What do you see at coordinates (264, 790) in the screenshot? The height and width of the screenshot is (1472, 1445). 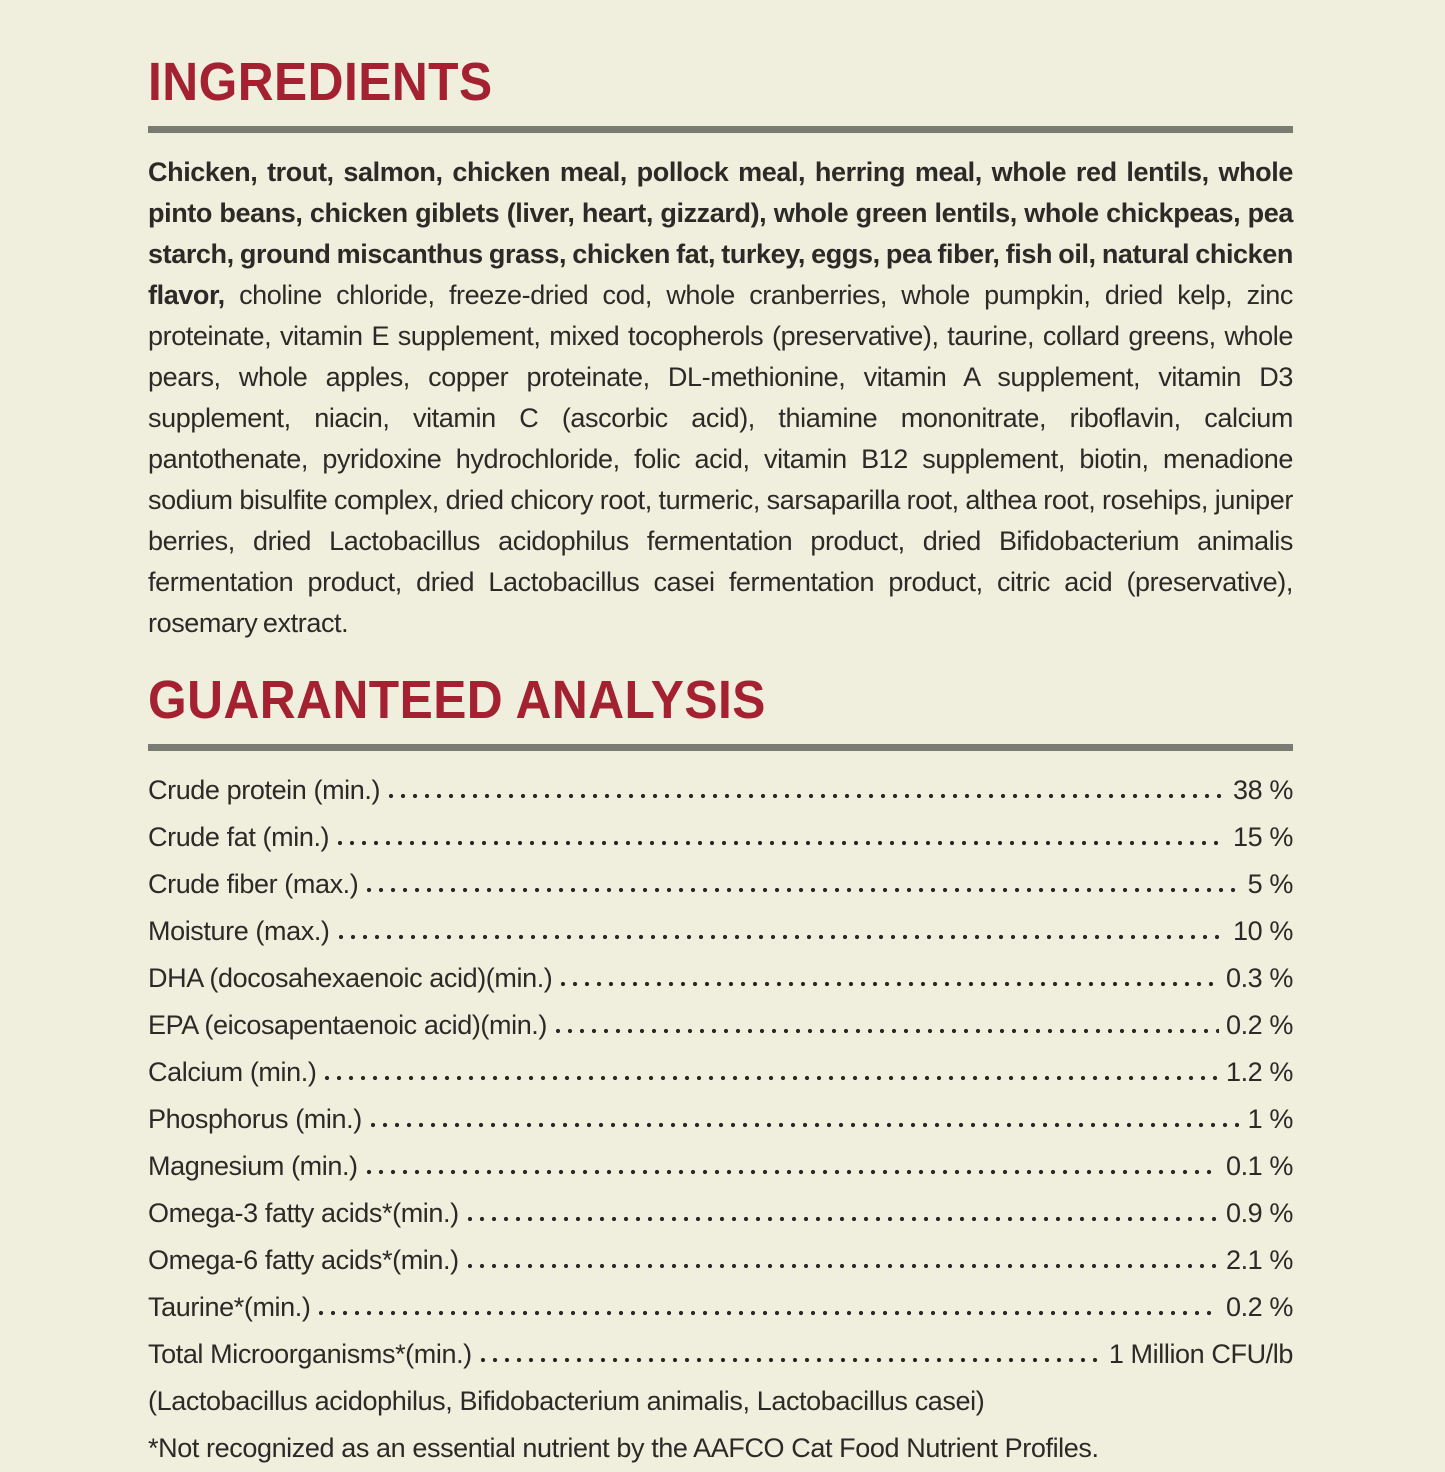 I see `analysis-row-label: Crude protein (min.)` at bounding box center [264, 790].